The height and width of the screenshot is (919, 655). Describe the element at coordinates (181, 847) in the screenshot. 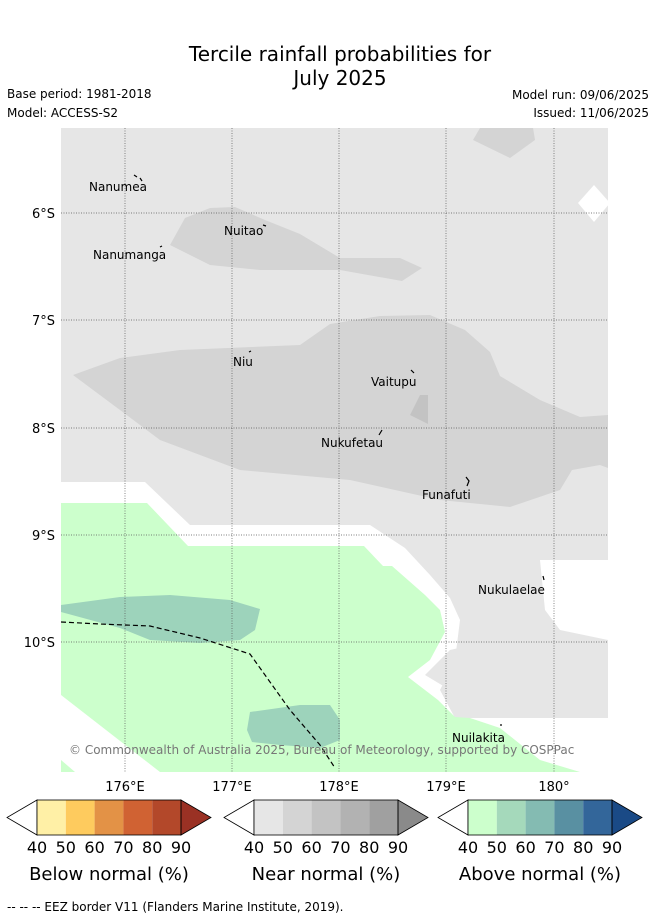

I see `below-tick-90: 90` at that location.